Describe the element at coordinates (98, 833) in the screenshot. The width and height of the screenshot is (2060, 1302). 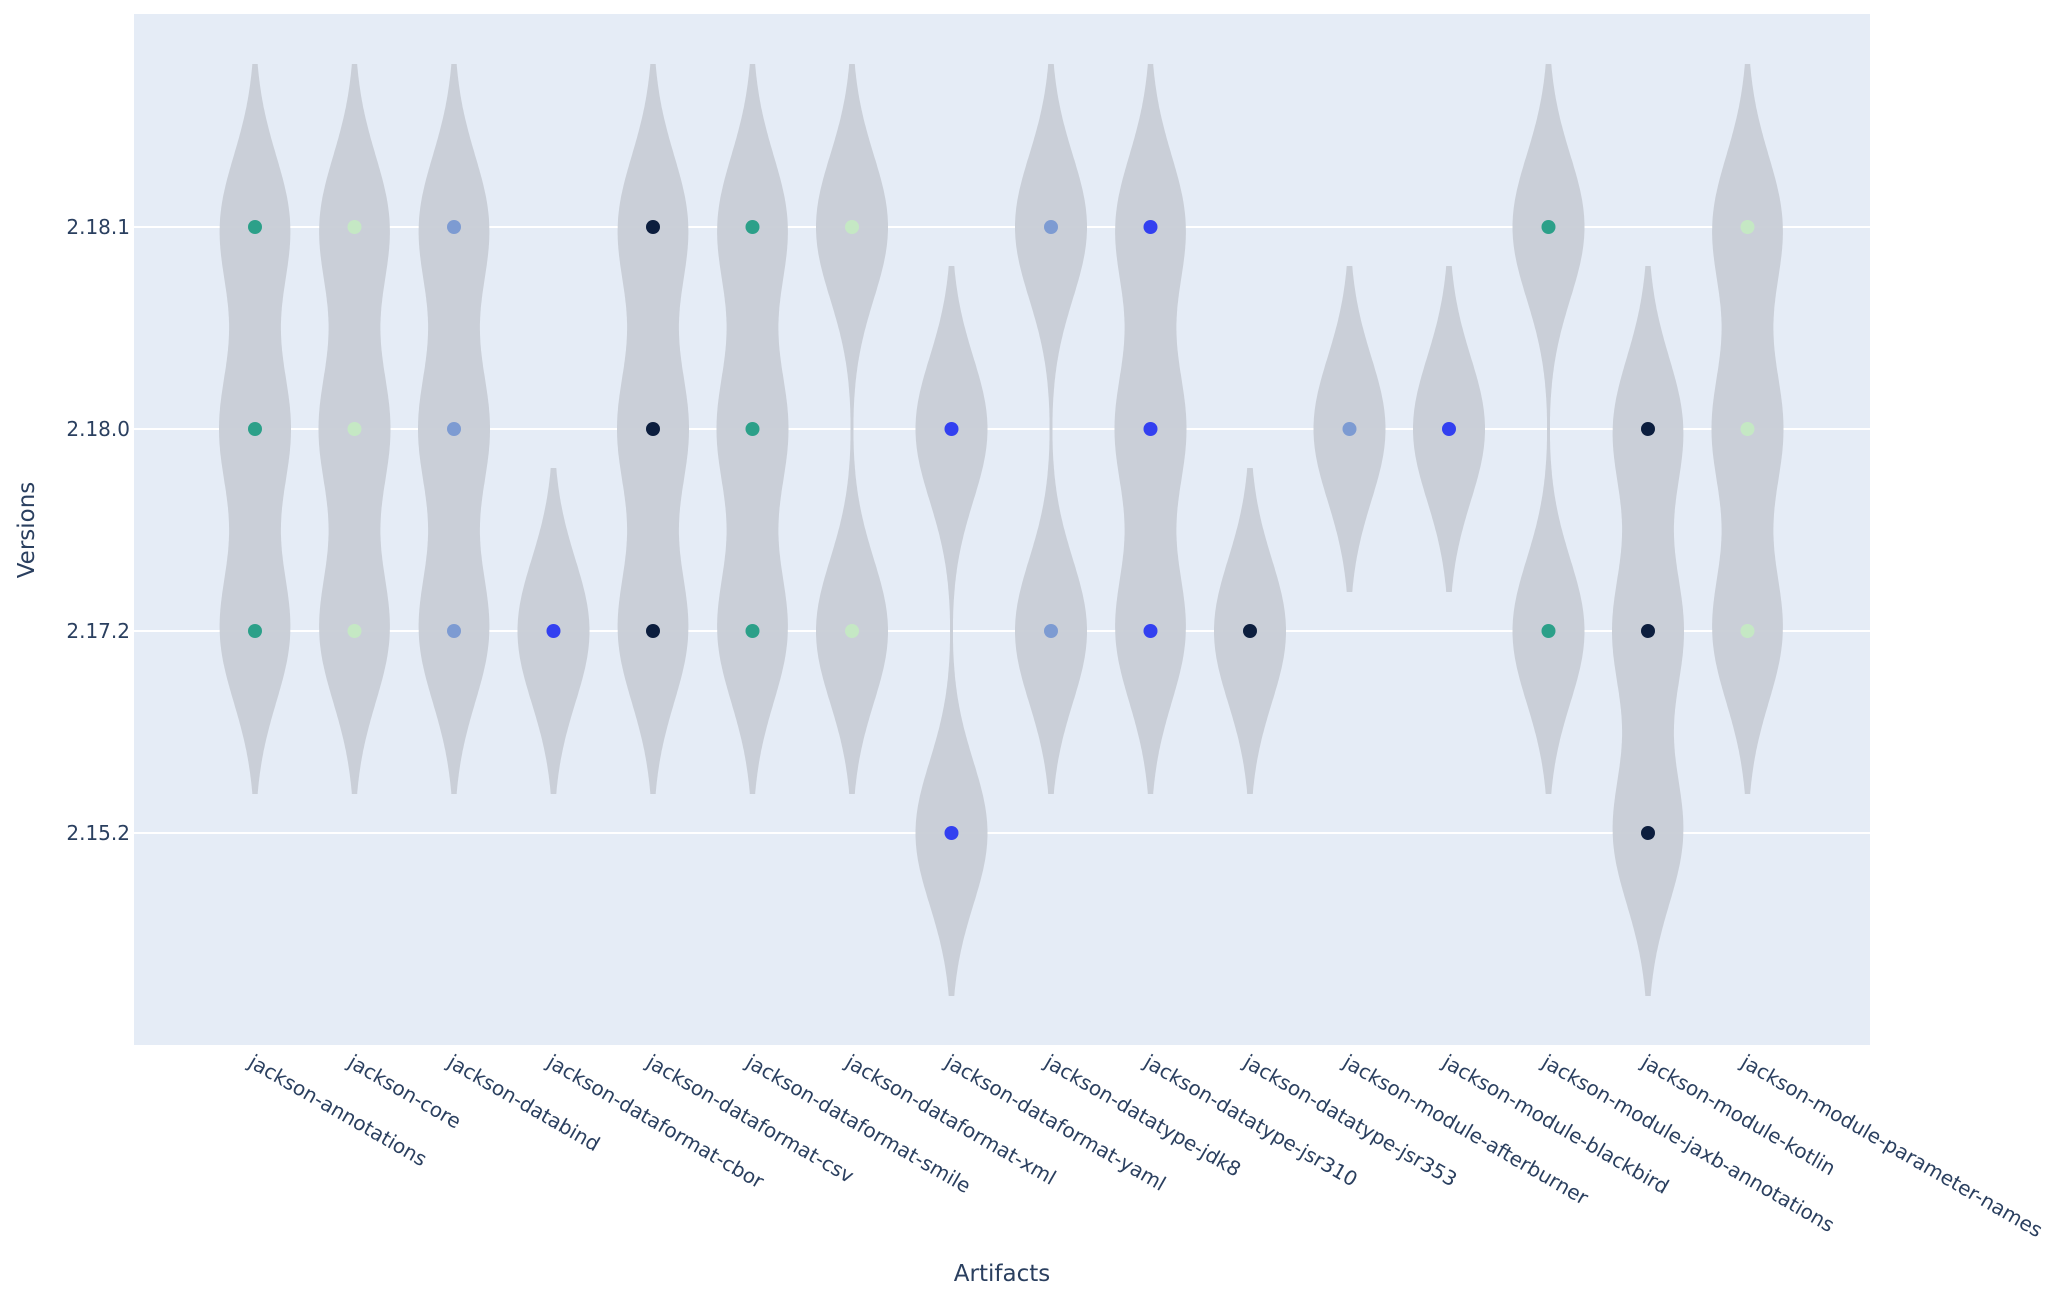
I see `y-tick-label: 2.15.2` at that location.